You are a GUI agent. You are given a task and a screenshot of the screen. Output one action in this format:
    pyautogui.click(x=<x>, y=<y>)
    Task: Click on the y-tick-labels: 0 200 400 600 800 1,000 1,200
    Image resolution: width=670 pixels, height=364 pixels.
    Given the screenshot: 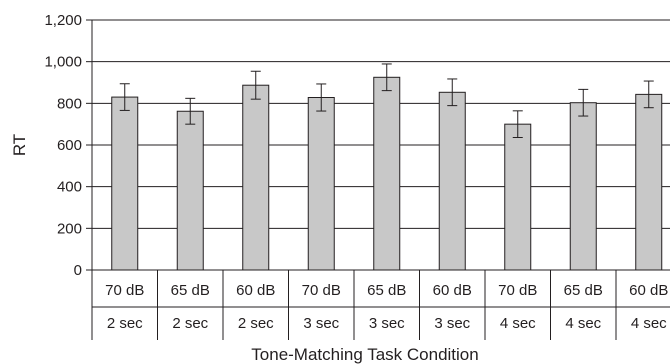 What is the action you would take?
    pyautogui.click(x=63, y=145)
    